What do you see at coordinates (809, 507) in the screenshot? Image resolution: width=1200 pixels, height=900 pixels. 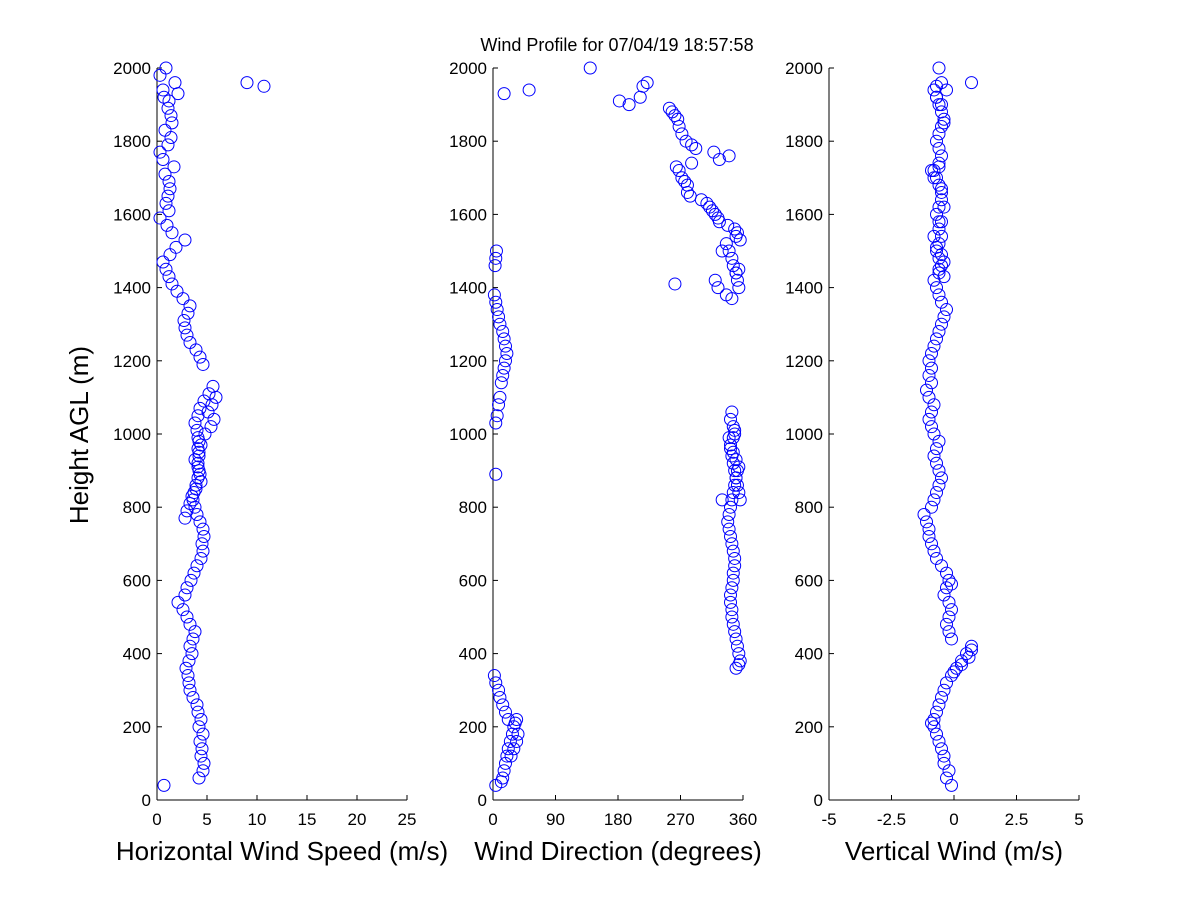 I see `vertical-y-tick-label: 800` at bounding box center [809, 507].